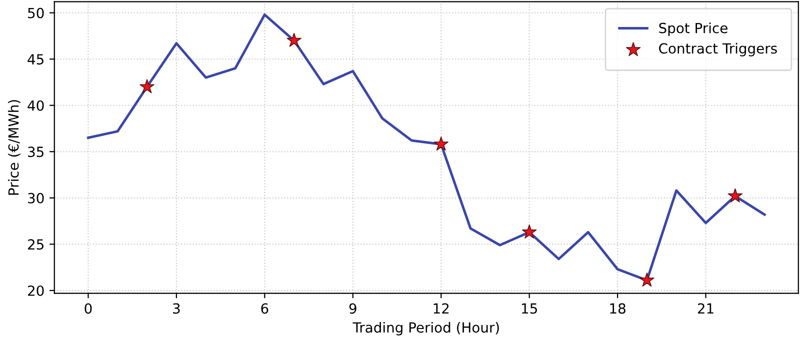 The width and height of the screenshot is (800, 341). What do you see at coordinates (264, 308) in the screenshot?
I see `x-tick-label: 6` at bounding box center [264, 308].